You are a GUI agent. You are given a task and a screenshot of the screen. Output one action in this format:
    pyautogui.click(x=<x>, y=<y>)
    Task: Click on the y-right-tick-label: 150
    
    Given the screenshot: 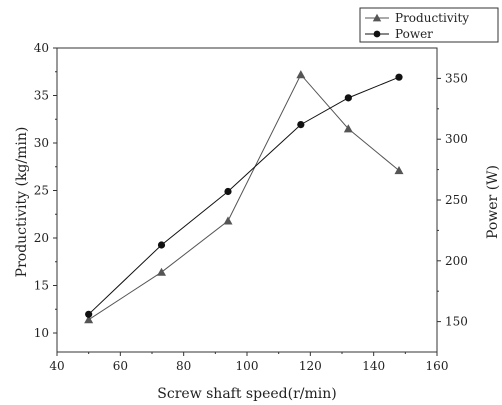 What is the action you would take?
    pyautogui.click(x=456, y=322)
    